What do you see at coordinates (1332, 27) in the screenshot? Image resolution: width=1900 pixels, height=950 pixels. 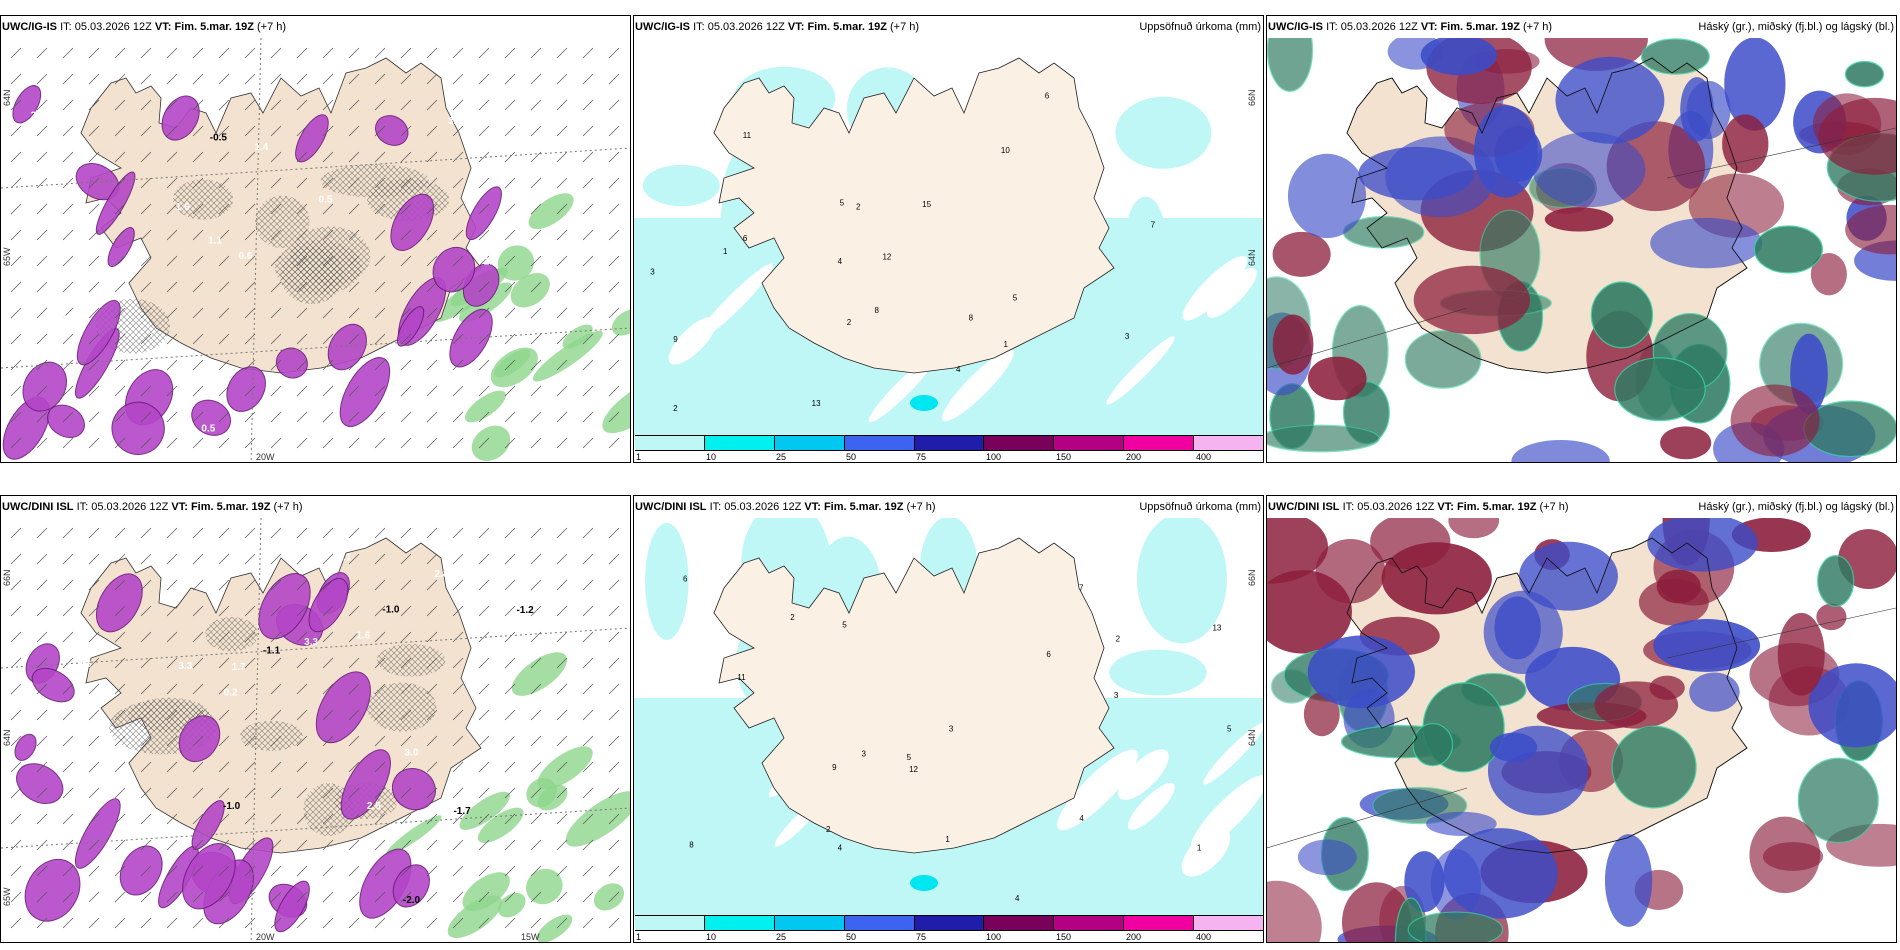 I see `it-label: IT:` at bounding box center [1332, 27].